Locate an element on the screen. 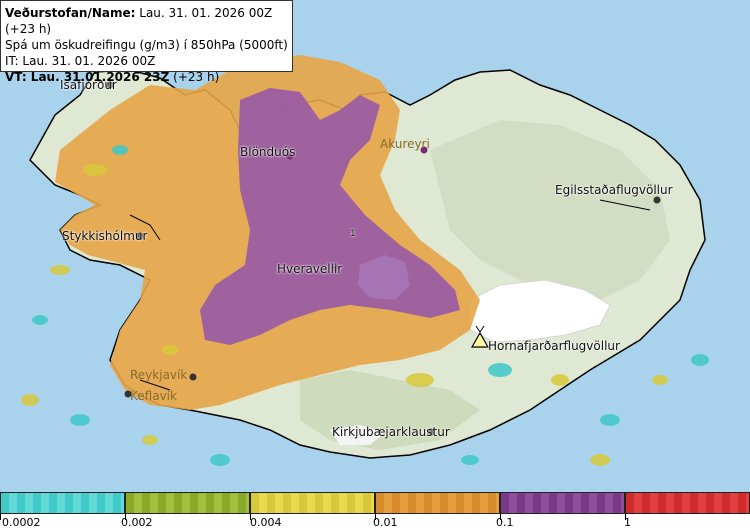  glacier-vatnajokull is located at coordinates (540, 311).